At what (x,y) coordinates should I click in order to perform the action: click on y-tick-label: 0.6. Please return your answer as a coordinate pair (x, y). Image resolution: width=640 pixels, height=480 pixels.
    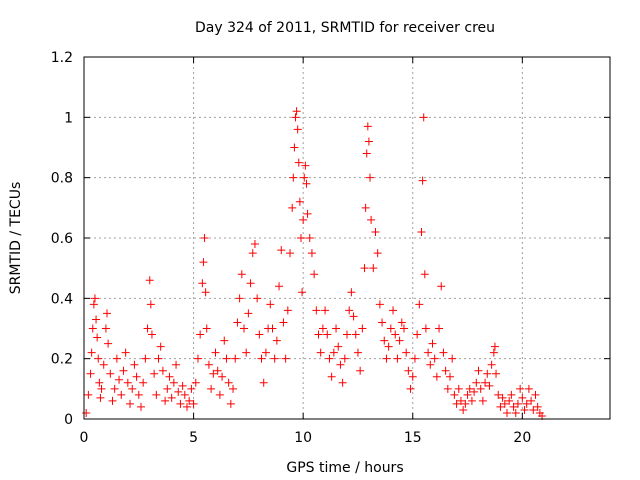
    Looking at the image, I should click on (62, 239).